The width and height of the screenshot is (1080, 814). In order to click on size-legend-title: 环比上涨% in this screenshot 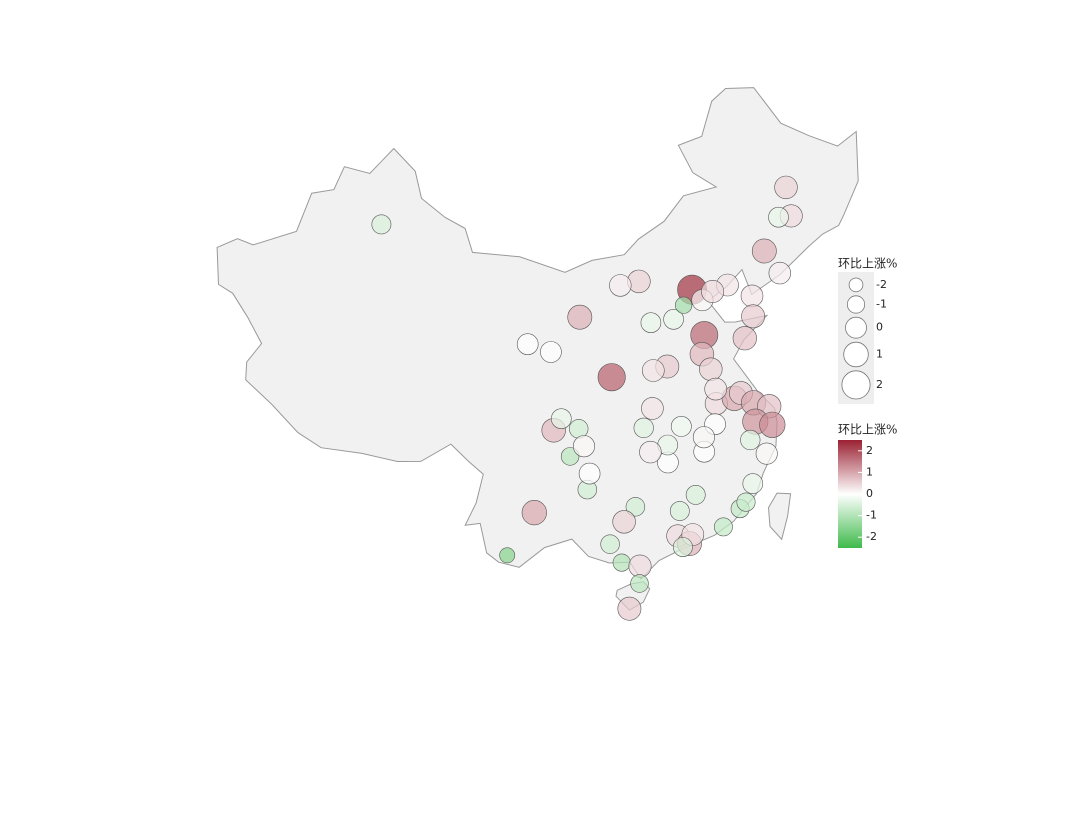, I will do `click(867, 263)`.